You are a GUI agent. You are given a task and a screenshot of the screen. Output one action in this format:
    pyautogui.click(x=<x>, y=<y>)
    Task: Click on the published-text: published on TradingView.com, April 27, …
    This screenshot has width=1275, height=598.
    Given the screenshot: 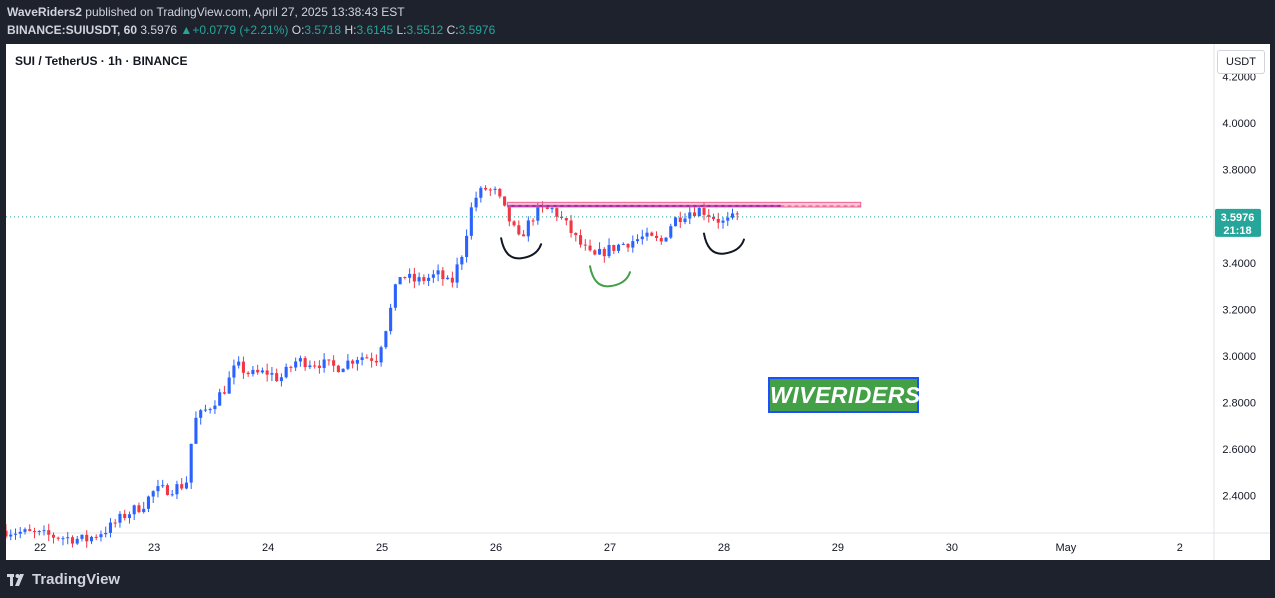 What is the action you would take?
    pyautogui.click(x=245, y=12)
    